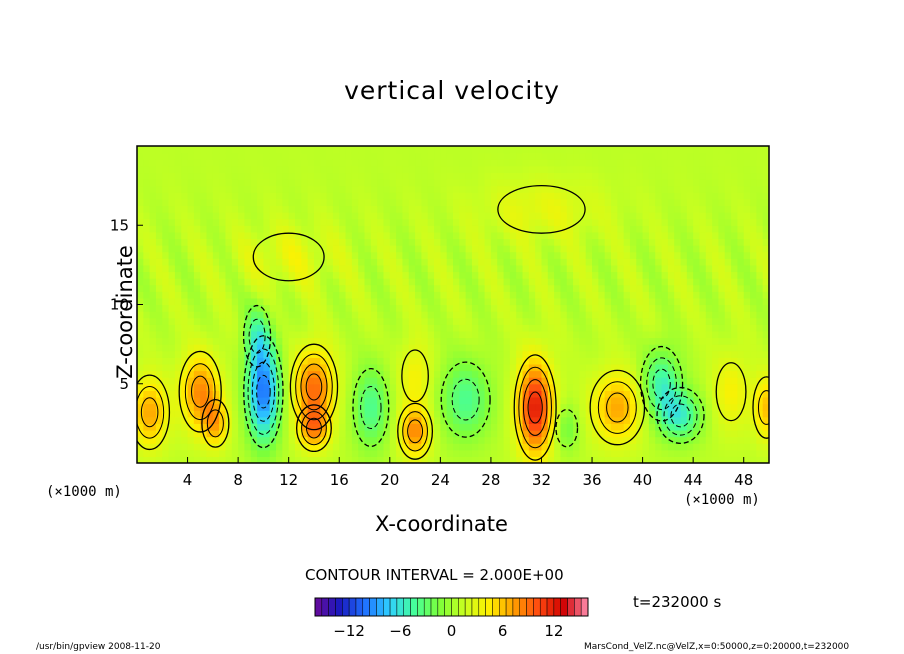  Describe the element at coordinates (617, 407) in the screenshot. I see `contour-line` at that location.